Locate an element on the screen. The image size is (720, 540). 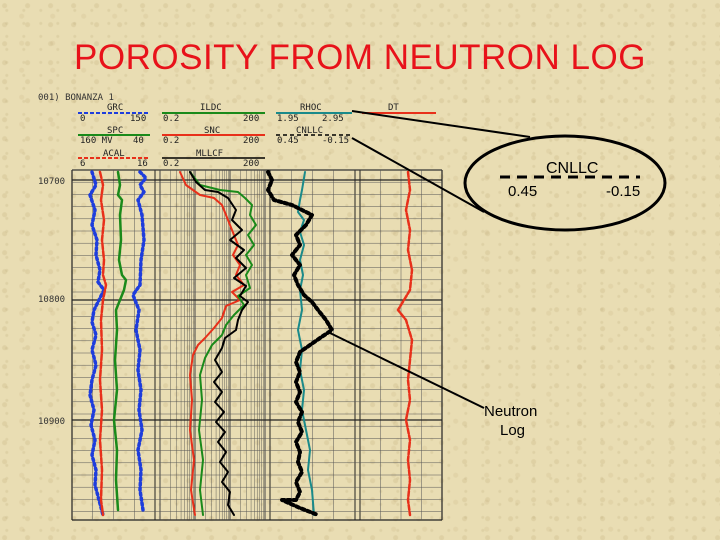
cnllc-label: CNLLC is located at coordinates (309, 131).